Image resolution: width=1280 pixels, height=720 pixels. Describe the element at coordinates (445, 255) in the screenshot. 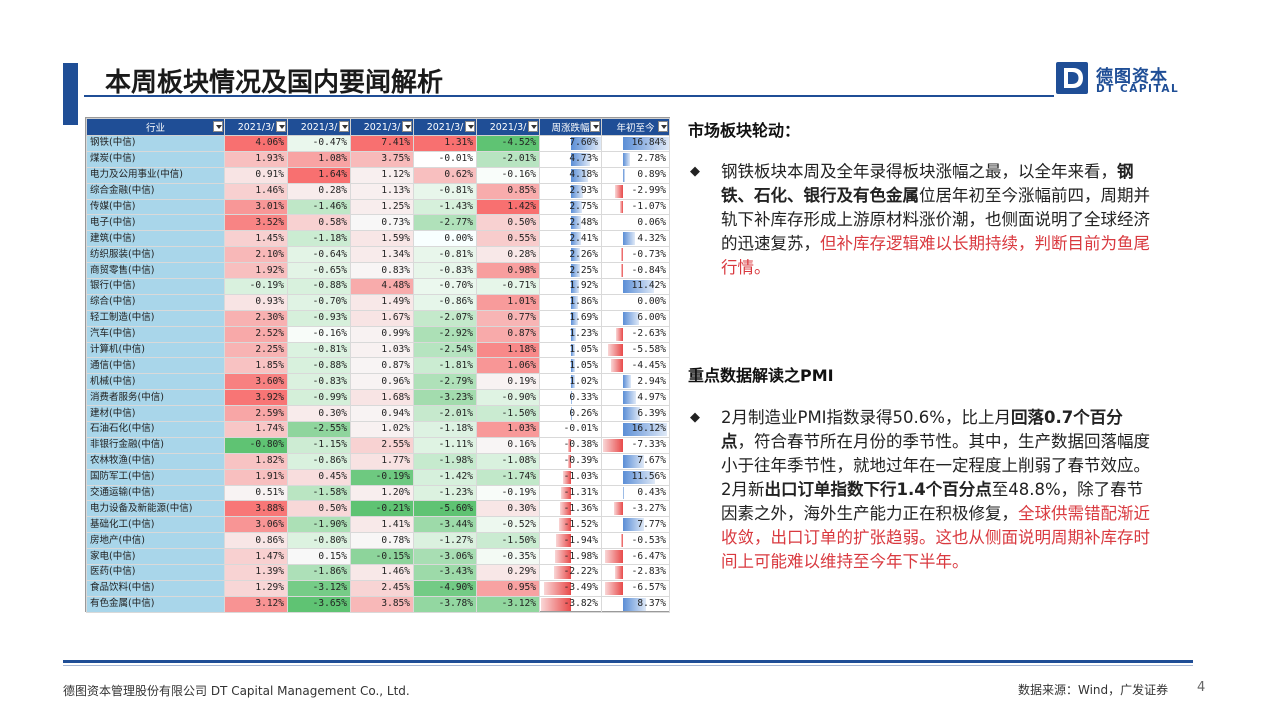

I see `daily-change-cell: -0.81%` at that location.